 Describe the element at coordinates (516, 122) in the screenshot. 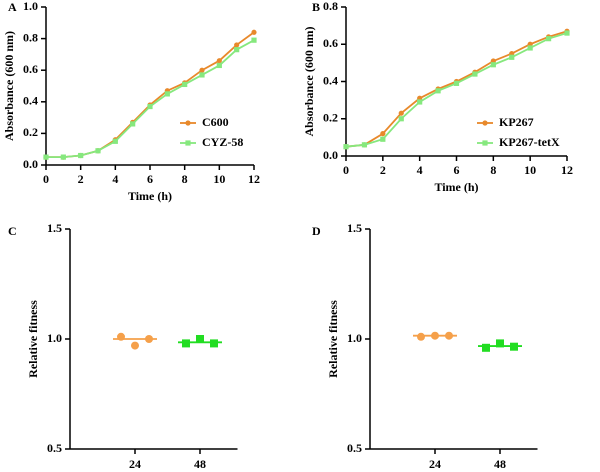

I see `legend-label: KP267` at that location.